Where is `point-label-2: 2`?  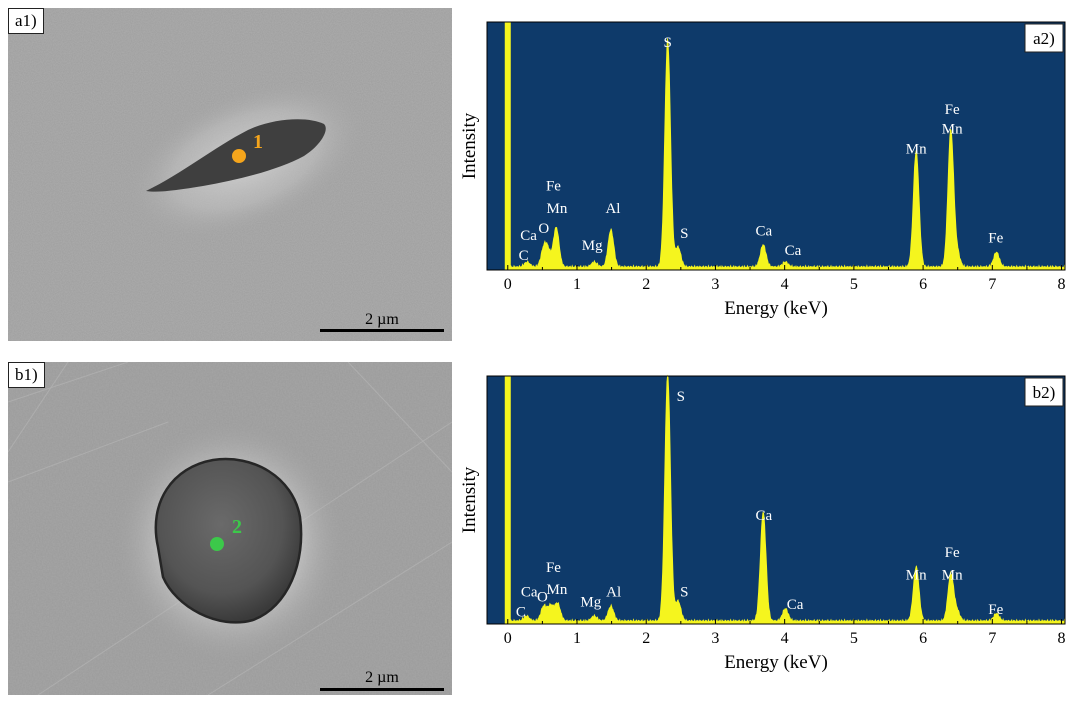 point-label-2: 2 is located at coordinates (237, 527).